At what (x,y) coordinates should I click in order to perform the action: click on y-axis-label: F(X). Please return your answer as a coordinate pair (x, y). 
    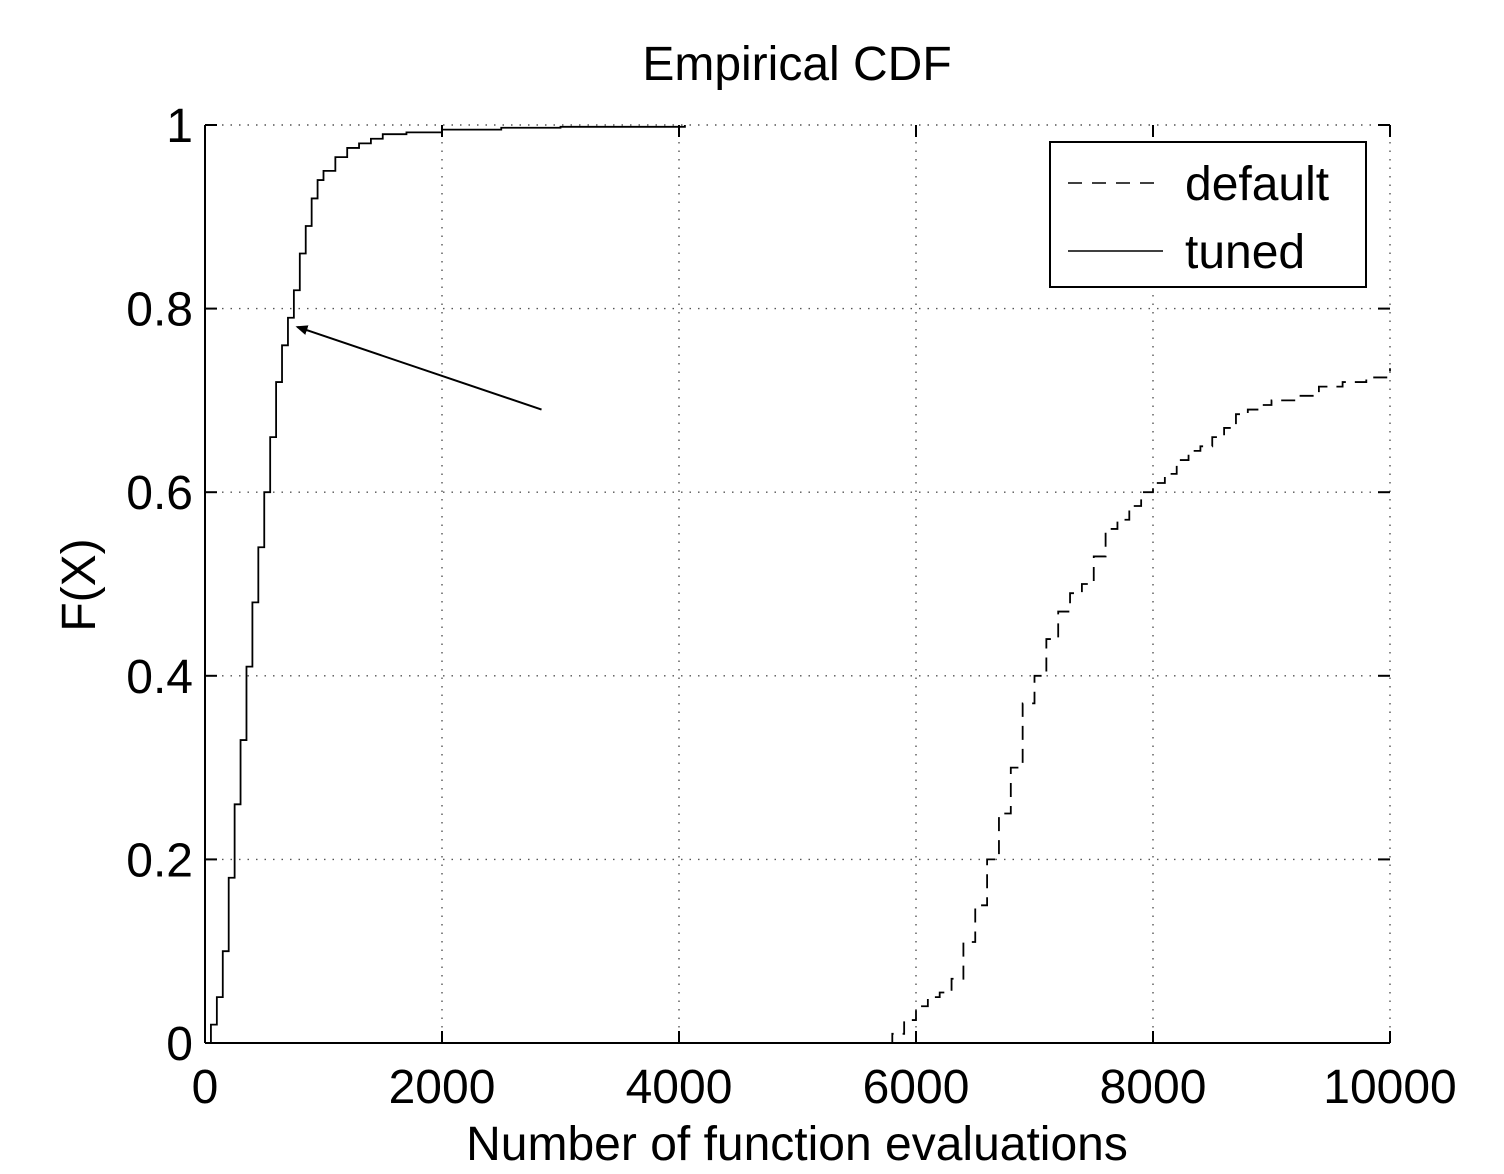
    Looking at the image, I should click on (79, 584).